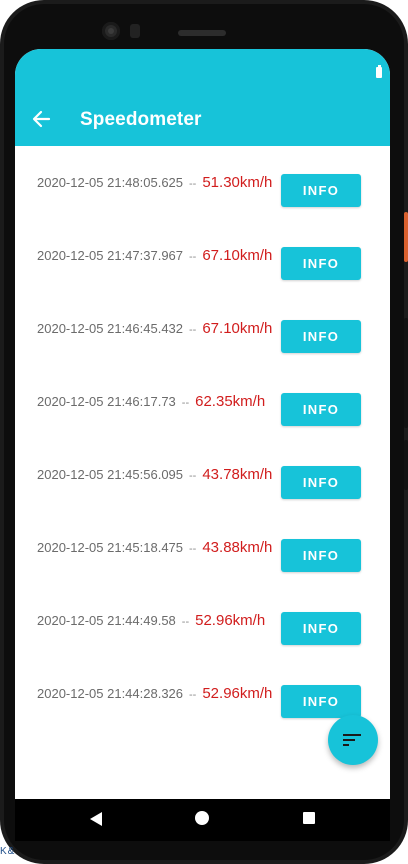 This screenshot has height=864, width=408. I want to click on record-timestamp: 2020-12-05 21:46:17.73, so click(106, 401).